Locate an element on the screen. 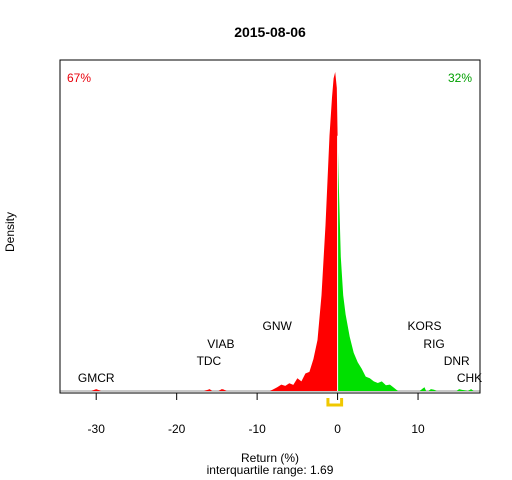  y-axis-label: Density is located at coordinates (10, 232).